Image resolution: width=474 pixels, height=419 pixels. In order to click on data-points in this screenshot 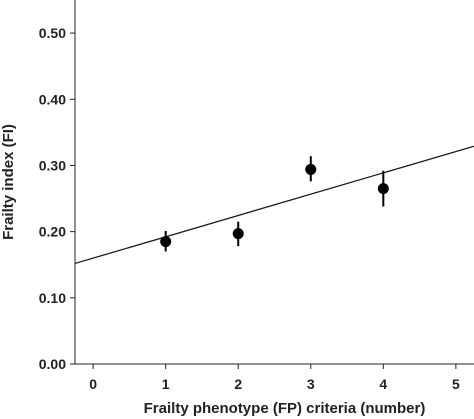, I will do `click(274, 204)`.